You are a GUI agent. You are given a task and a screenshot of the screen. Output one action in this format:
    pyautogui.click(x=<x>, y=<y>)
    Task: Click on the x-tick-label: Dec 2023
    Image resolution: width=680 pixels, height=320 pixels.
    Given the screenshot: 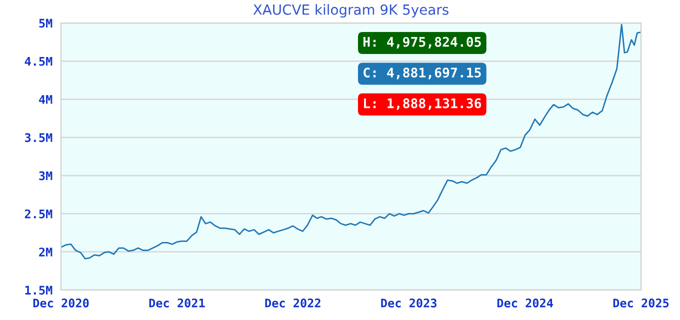 What is the action you would take?
    pyautogui.click(x=408, y=303)
    